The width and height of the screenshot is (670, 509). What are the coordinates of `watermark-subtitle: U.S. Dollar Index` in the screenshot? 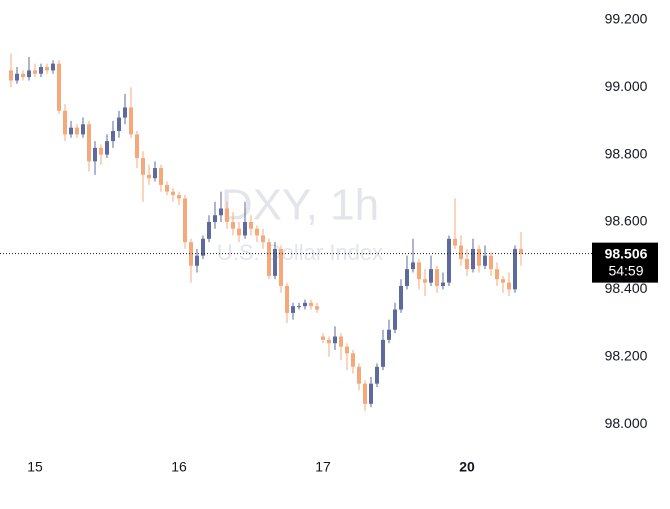 It's located at (300, 252).